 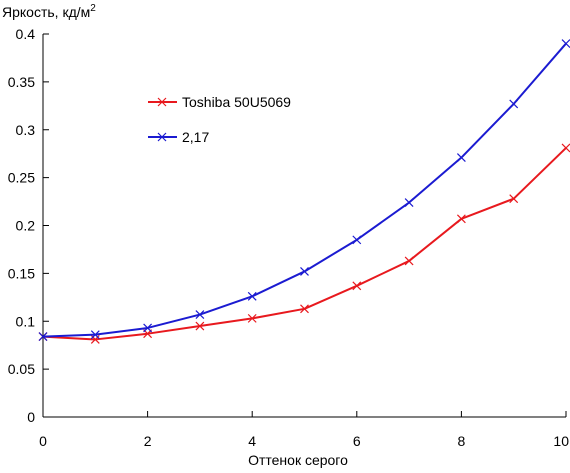 What do you see at coordinates (178, 137) in the screenshot?
I see `legend-item-2: 2,17` at bounding box center [178, 137].